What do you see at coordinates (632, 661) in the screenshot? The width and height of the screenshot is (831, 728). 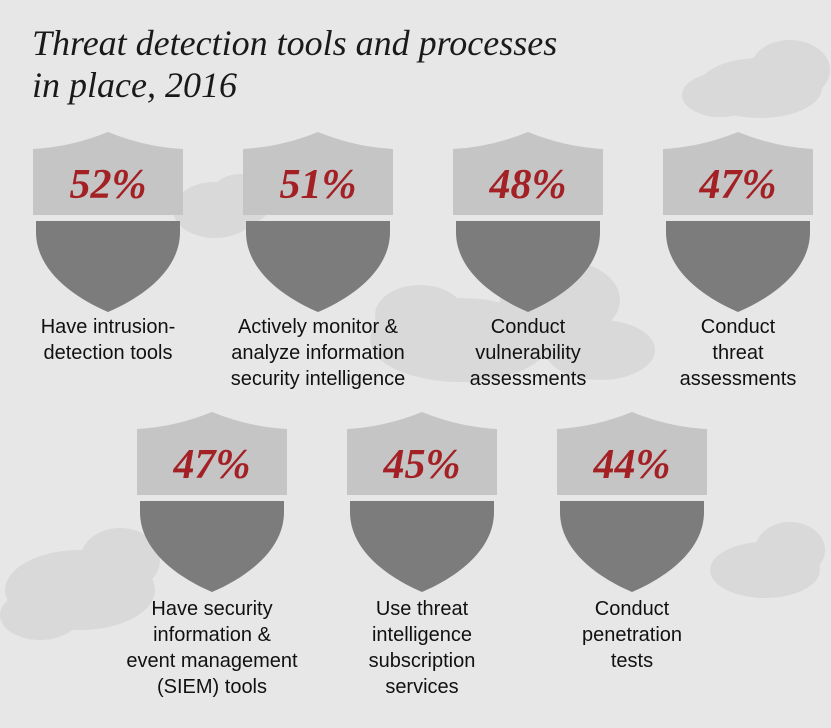 I see `category-label-line: tests` at bounding box center [632, 661].